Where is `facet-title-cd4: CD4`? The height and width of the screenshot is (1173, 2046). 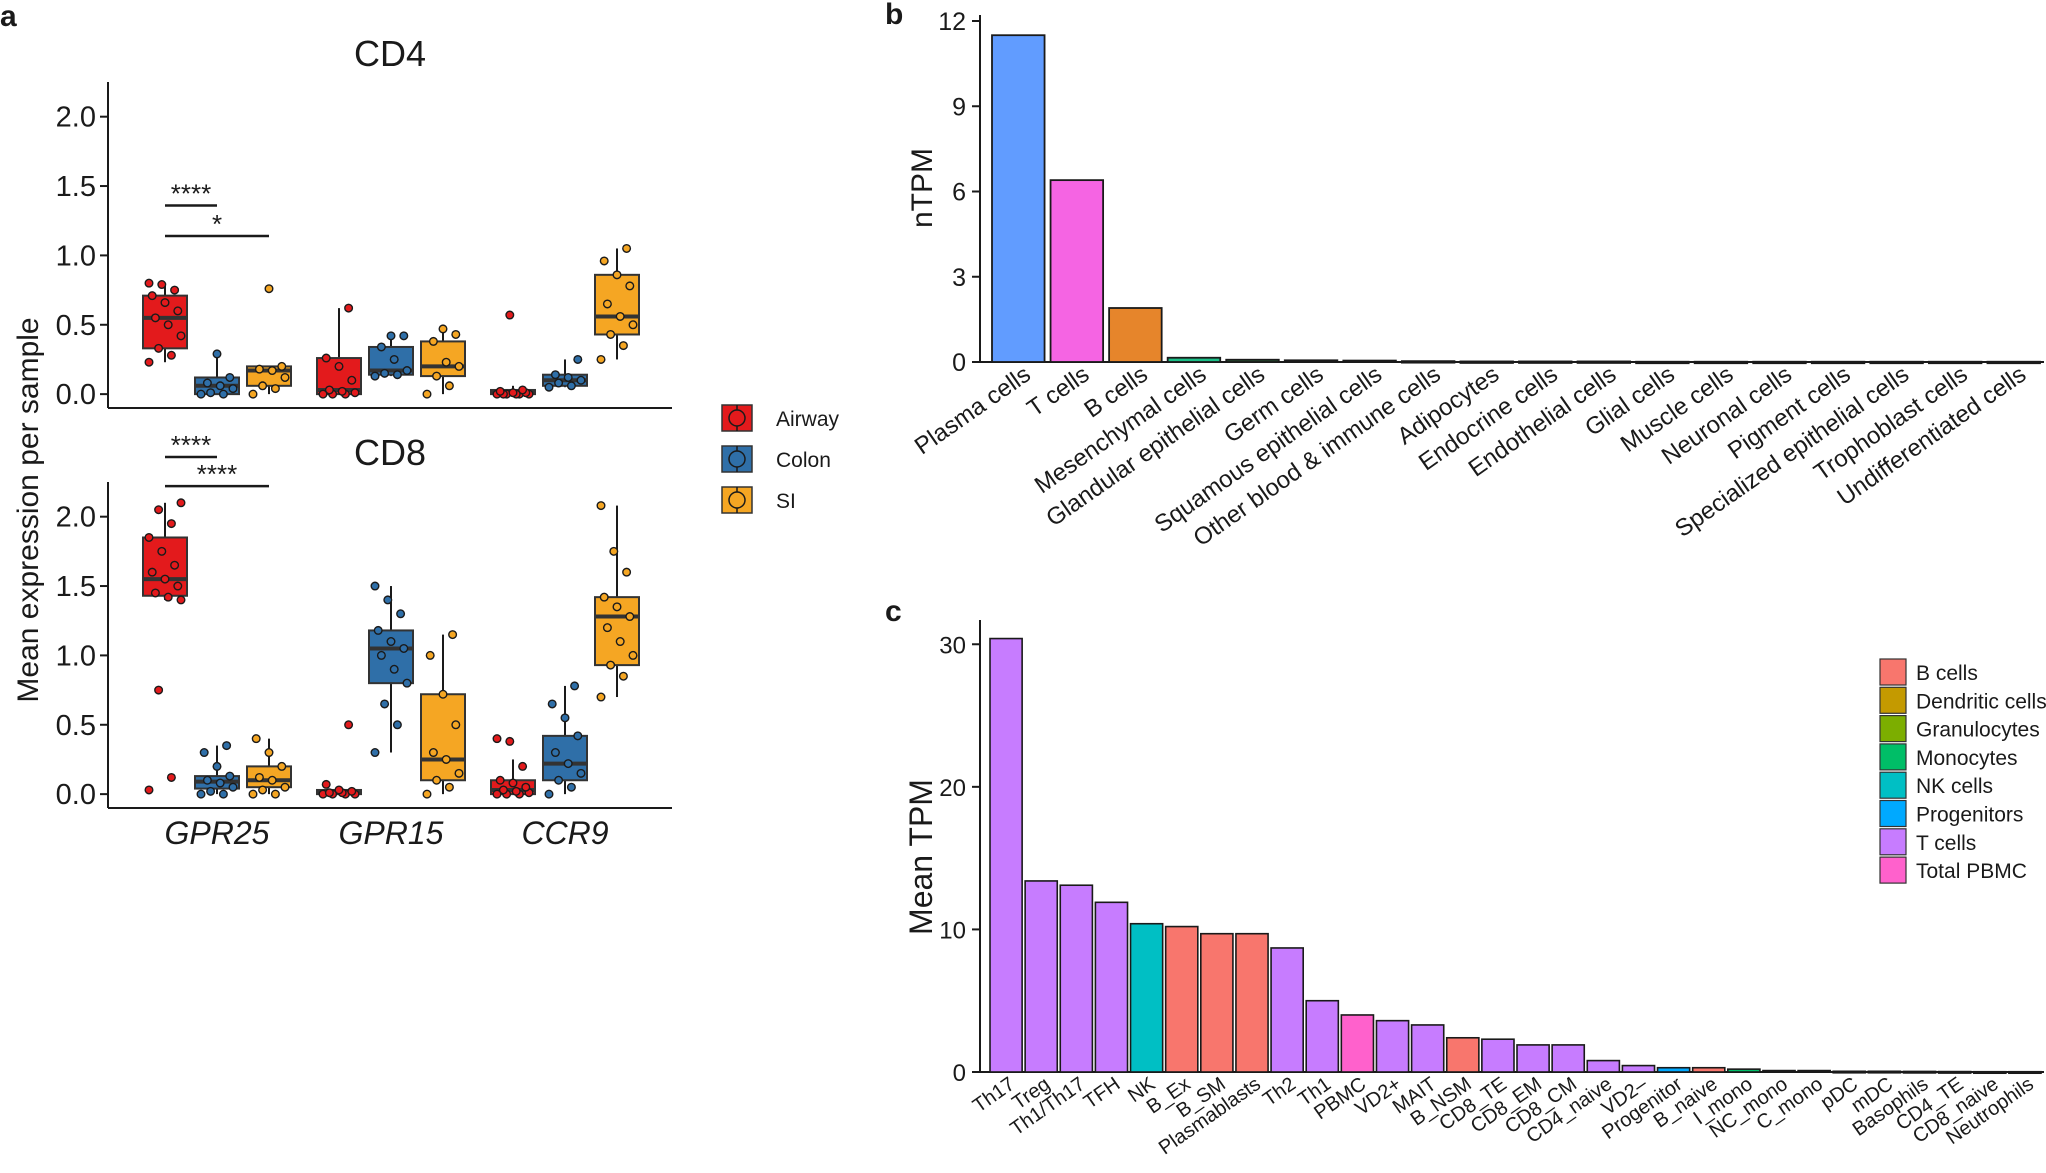
facet-title-cd4: CD4 is located at coordinates (390, 53).